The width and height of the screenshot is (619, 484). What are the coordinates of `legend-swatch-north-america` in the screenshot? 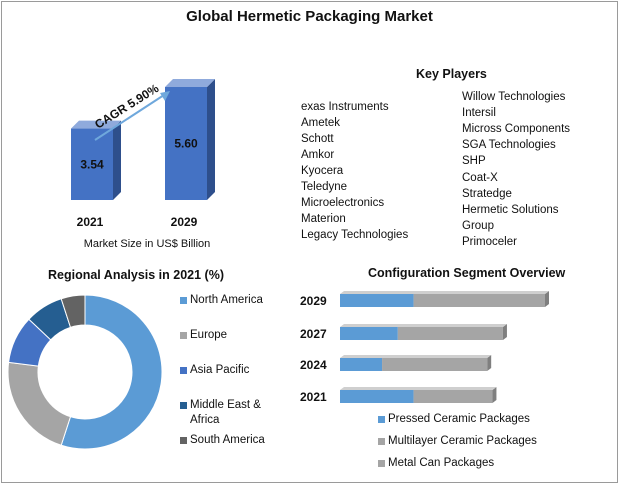 It's located at (183, 300).